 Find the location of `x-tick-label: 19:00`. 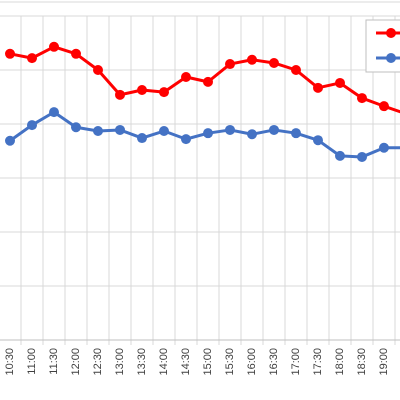

x-tick-label: 19:00 is located at coordinates (384, 362).